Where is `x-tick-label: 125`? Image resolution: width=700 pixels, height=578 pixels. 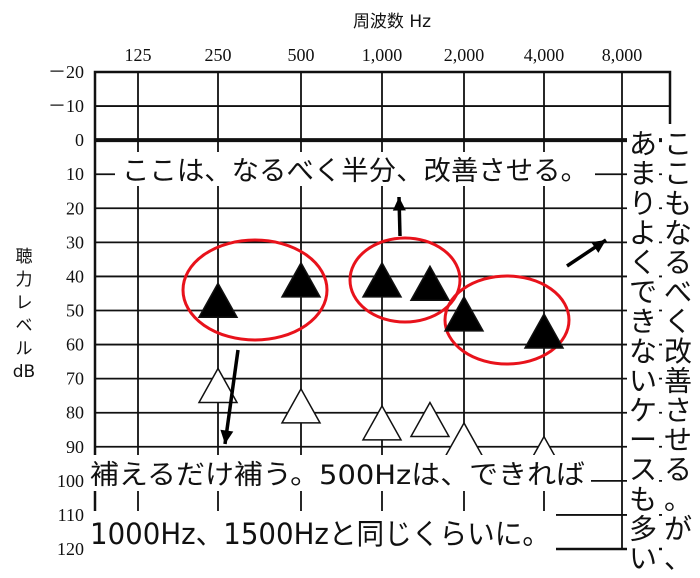 x-tick-label: 125 is located at coordinates (138, 55).